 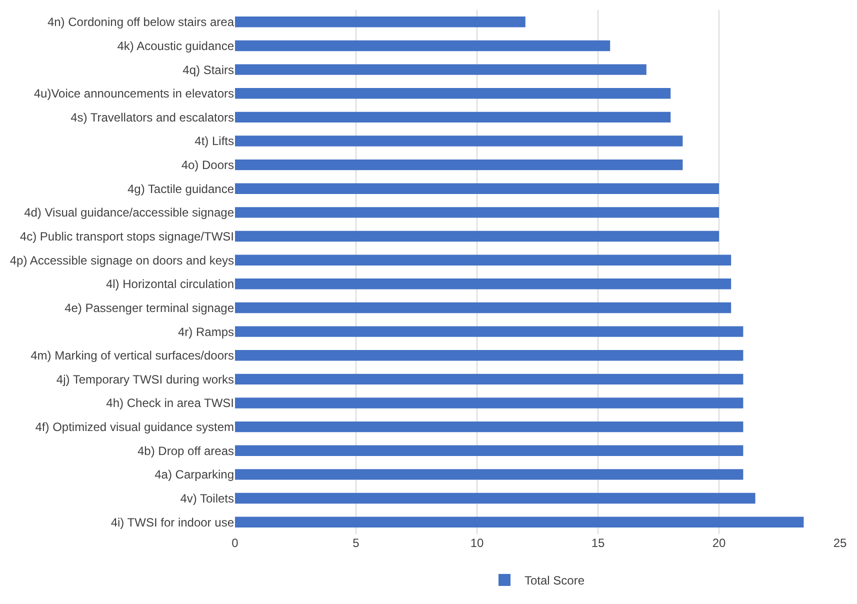 I want to click on y-tick-label: 4k) Acoustic guidance, so click(x=175, y=45).